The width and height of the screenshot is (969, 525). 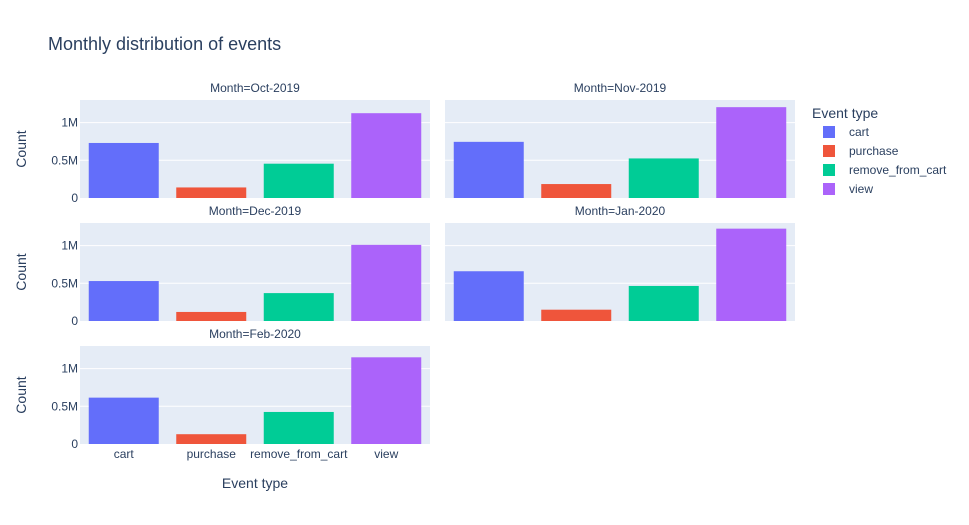 I want to click on facet-panel-month-dec-2019: Month=Dec-2019 0 0.5M 1M Count, so click(x=221, y=266).